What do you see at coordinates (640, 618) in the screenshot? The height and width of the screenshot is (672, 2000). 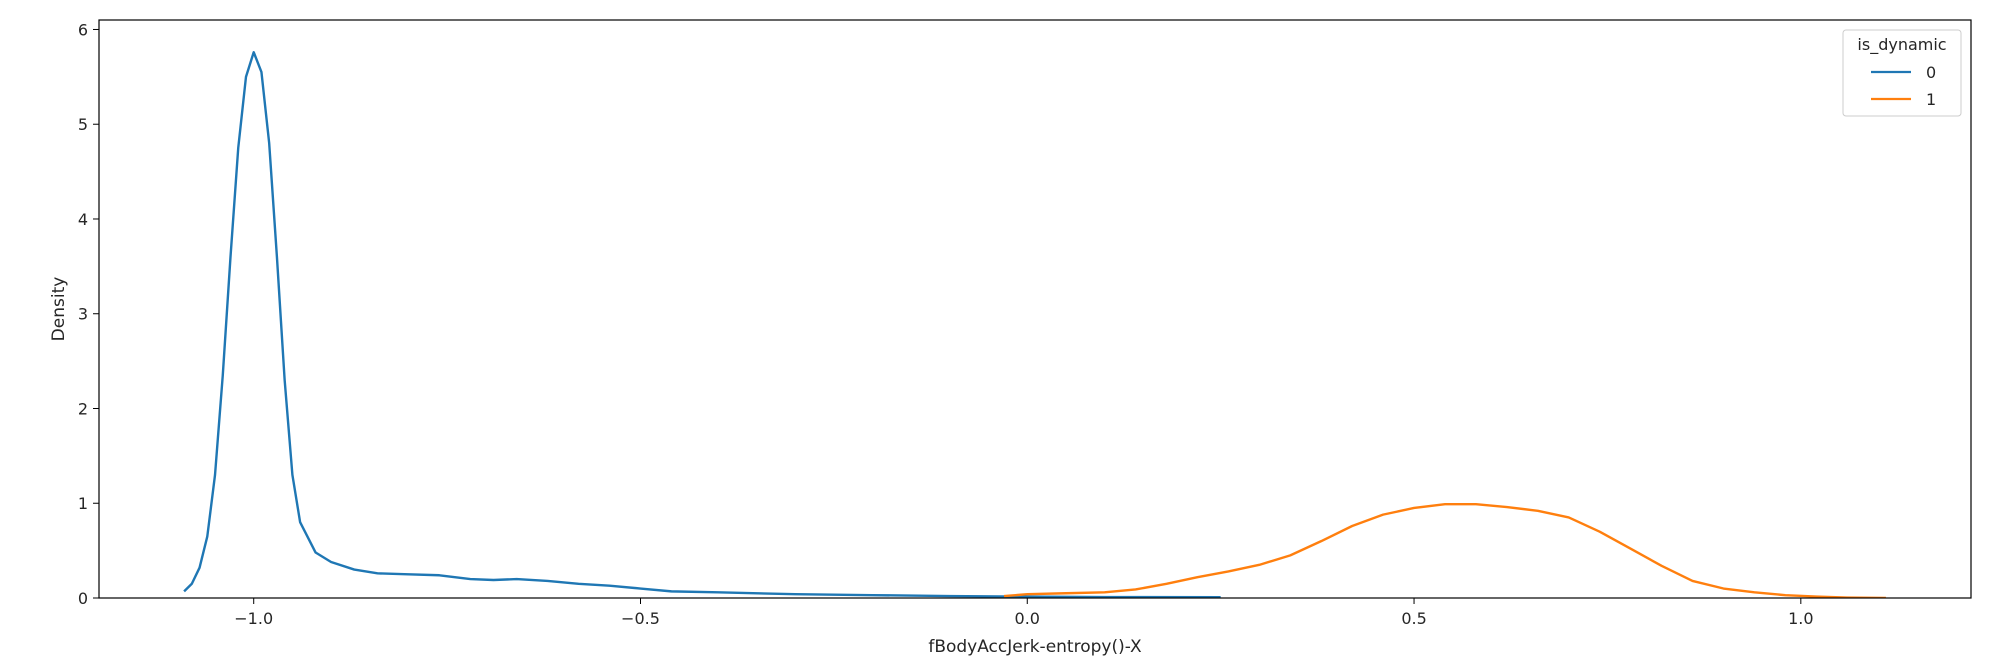 I see `x-tick-label: −0.5` at bounding box center [640, 618].